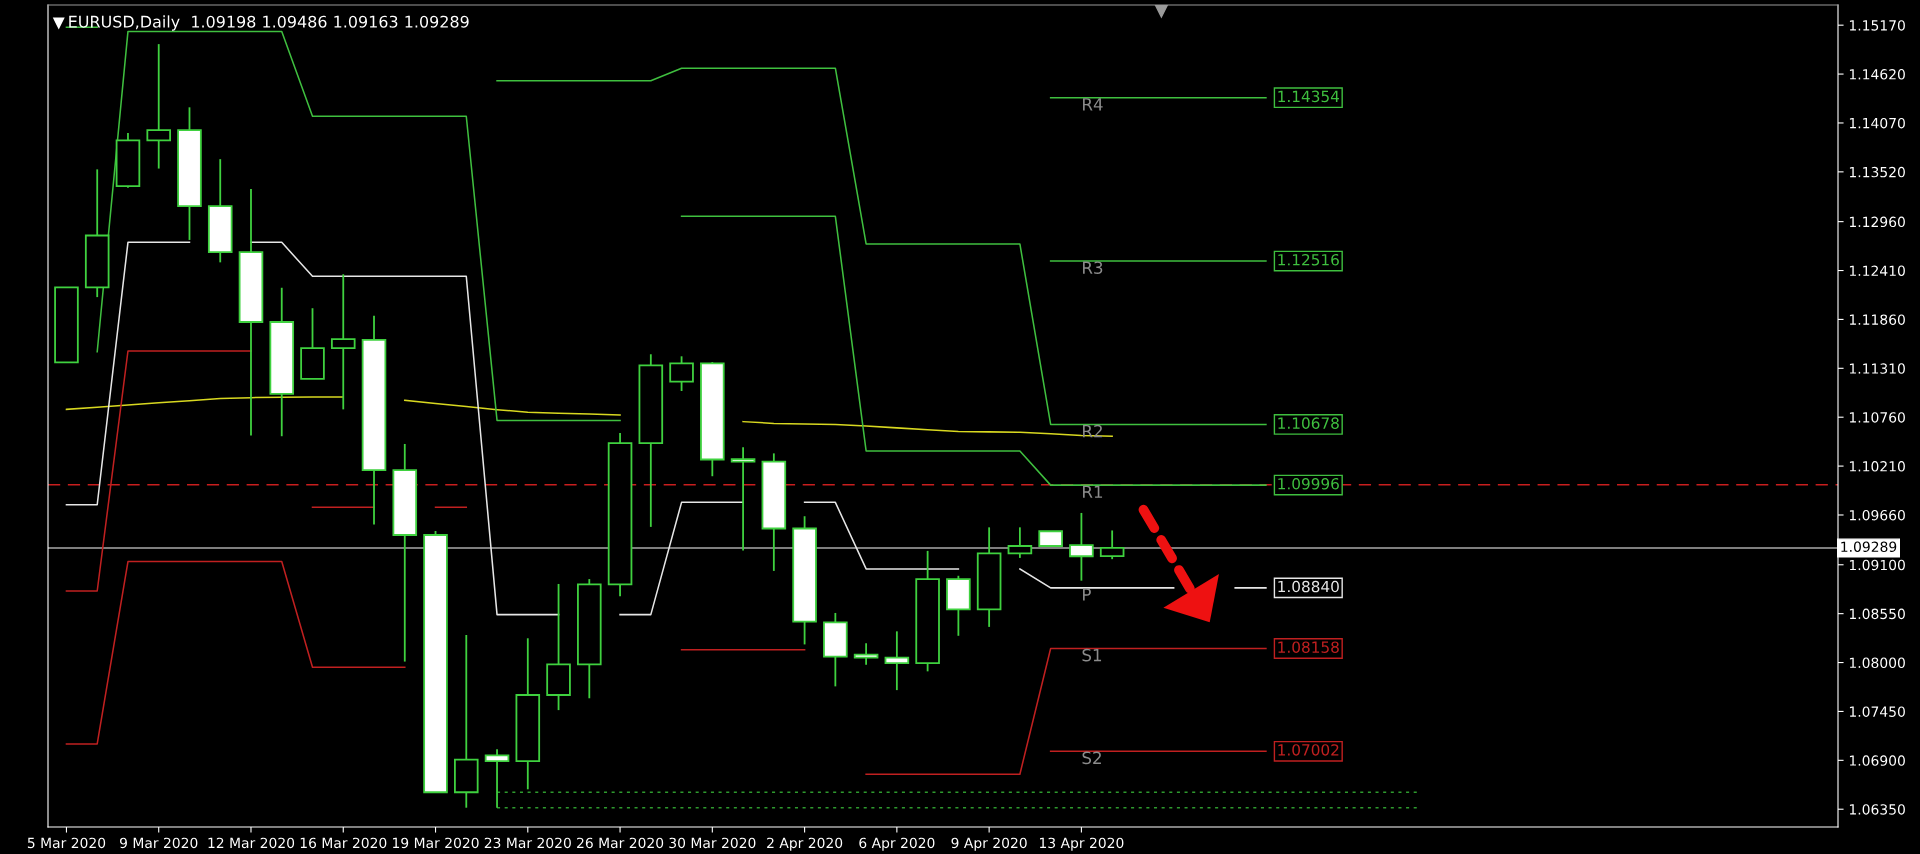  What do you see at coordinates (1869, 546) in the screenshot?
I see `ref-line-label: 1.09289` at bounding box center [1869, 546].